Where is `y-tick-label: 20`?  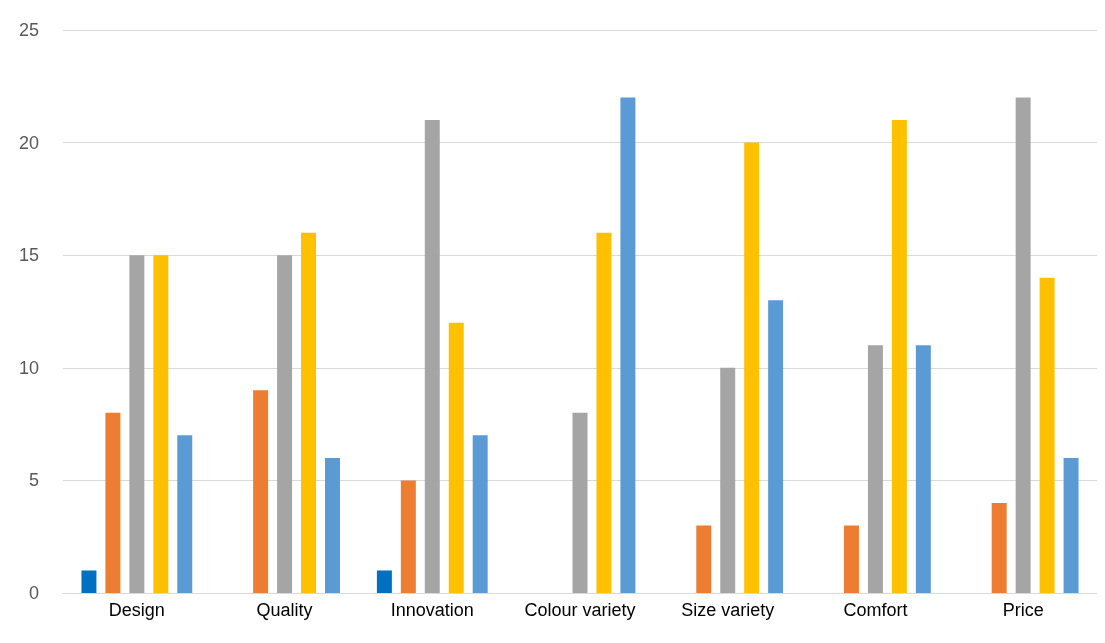 y-tick-label: 20 is located at coordinates (28, 142).